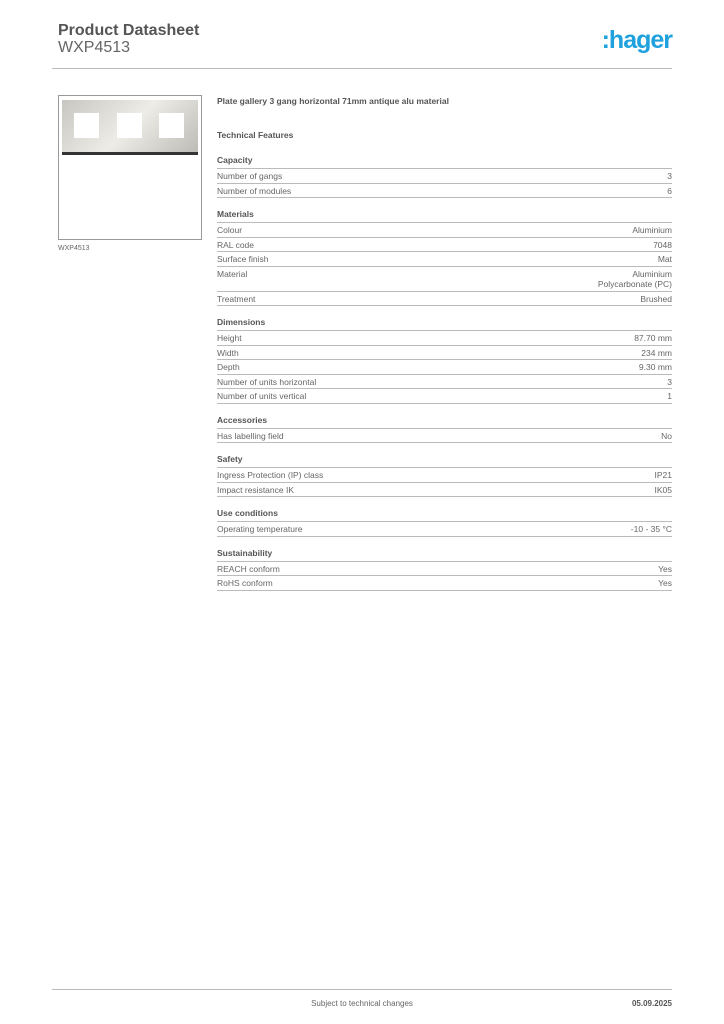 The width and height of the screenshot is (724, 1024). Describe the element at coordinates (74, 248) in the screenshot. I see `image-caption: WXP4513` at that location.